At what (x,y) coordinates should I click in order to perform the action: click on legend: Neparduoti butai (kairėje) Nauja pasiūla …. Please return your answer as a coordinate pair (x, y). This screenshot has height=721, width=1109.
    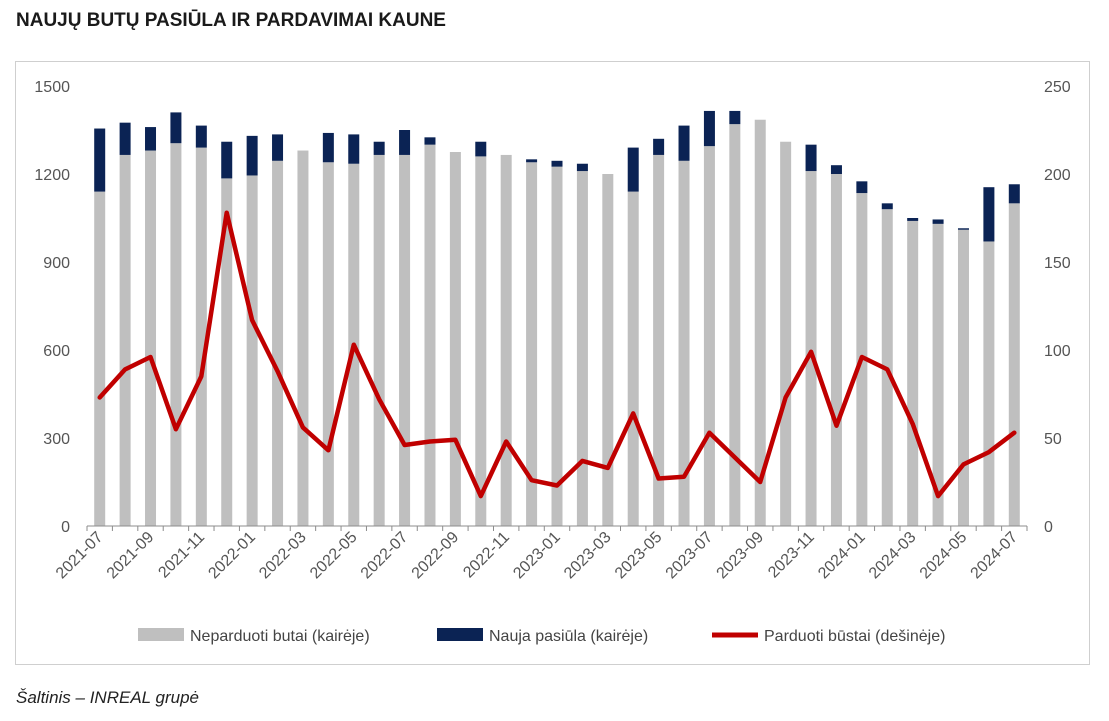
    Looking at the image, I should click on (541, 636).